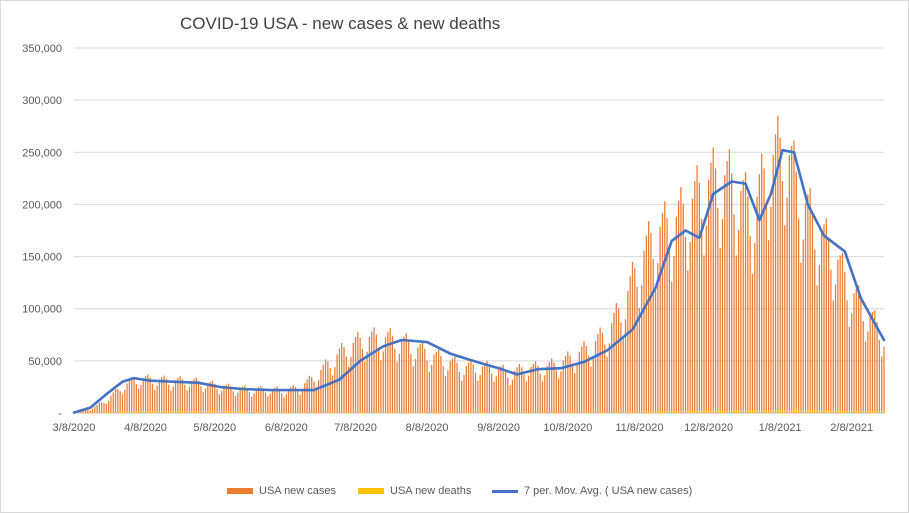 This screenshot has height=513, width=909. What do you see at coordinates (608, 491) in the screenshot?
I see `legend-label-moving-average: 7 per. Mov. Avg. ( USA new cases)` at bounding box center [608, 491].